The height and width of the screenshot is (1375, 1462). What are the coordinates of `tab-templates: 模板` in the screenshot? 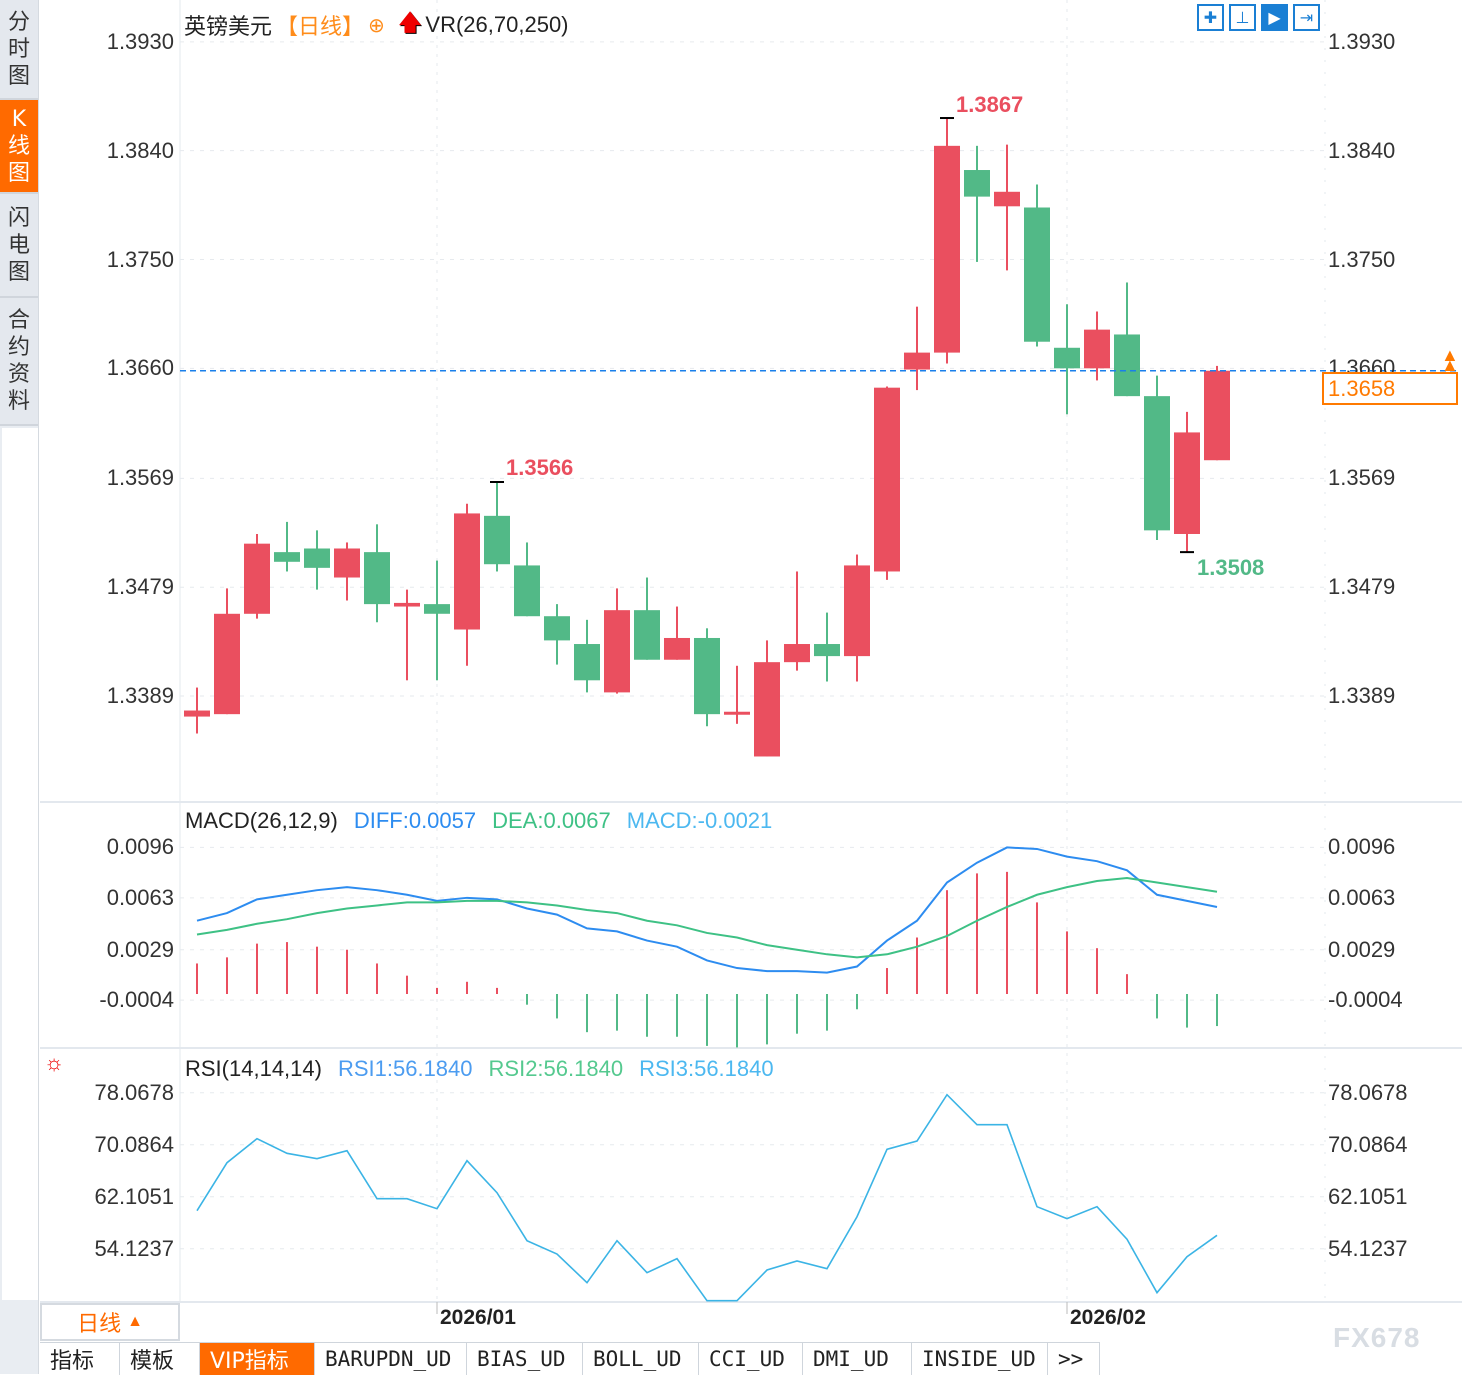 It's located at (160, 1359).